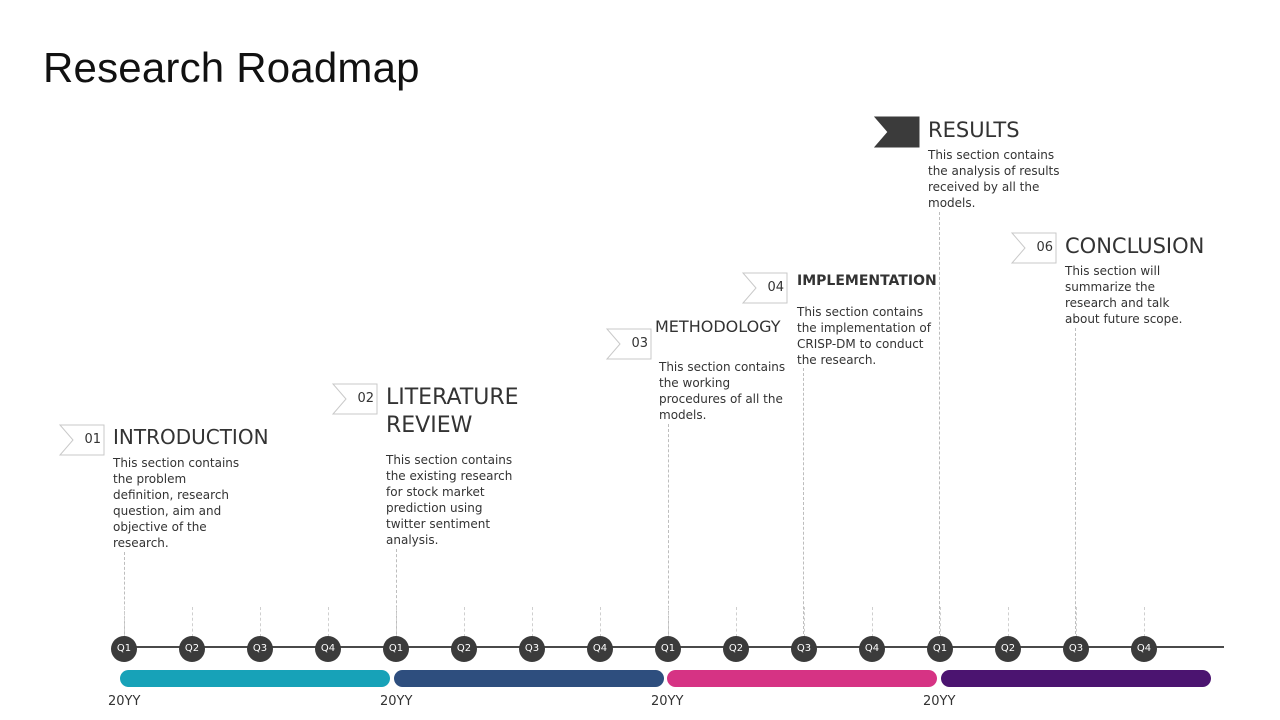 The height and width of the screenshot is (720, 1280). Describe the element at coordinates (867, 281) in the screenshot. I see `stage-title-implementation: IMPLEMENTATION` at that location.